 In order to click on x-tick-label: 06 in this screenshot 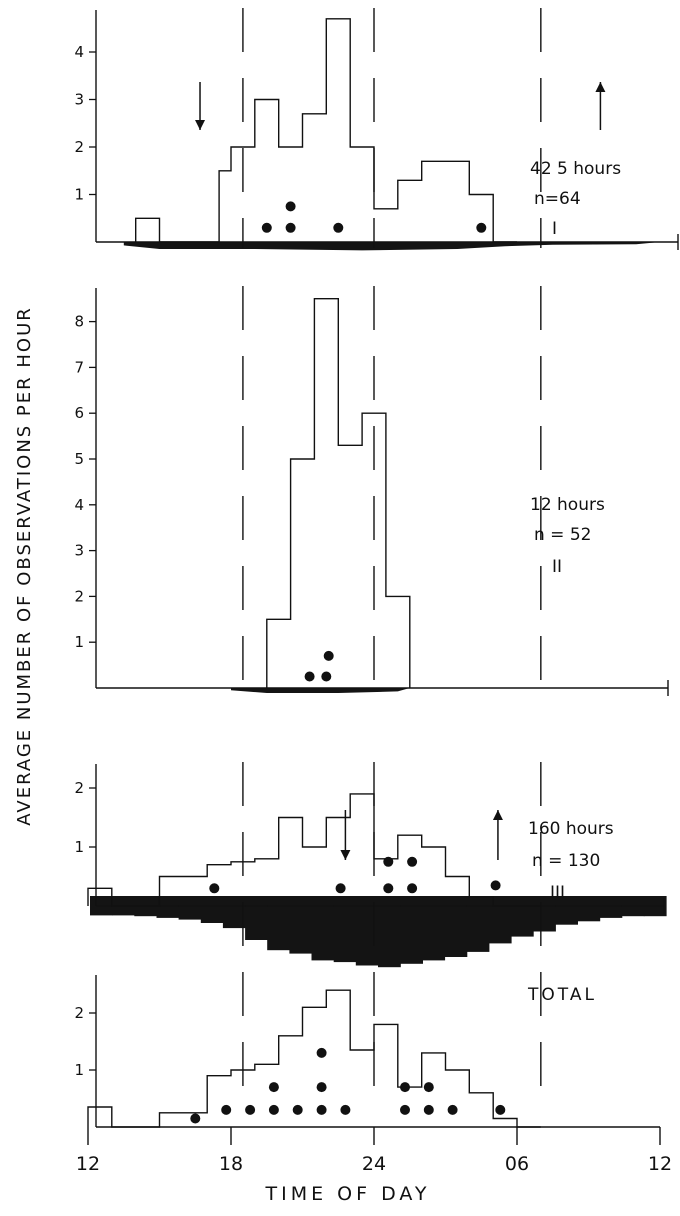, I will do `click(517, 1164)`.